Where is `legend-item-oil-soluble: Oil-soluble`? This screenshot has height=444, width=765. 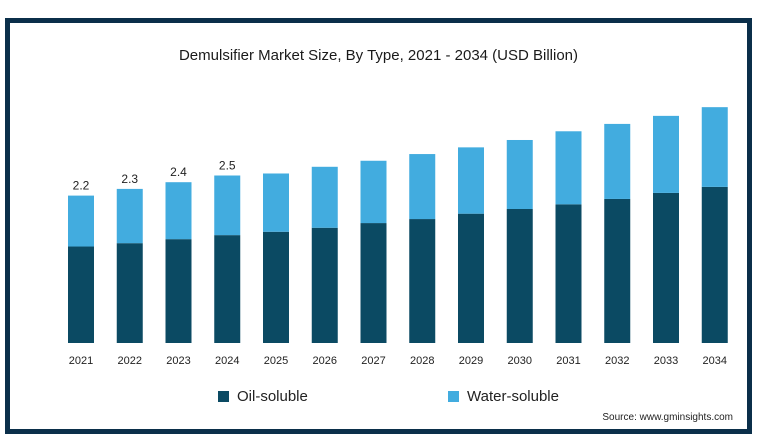
legend-item-oil-soluble: Oil-soluble is located at coordinates (263, 396).